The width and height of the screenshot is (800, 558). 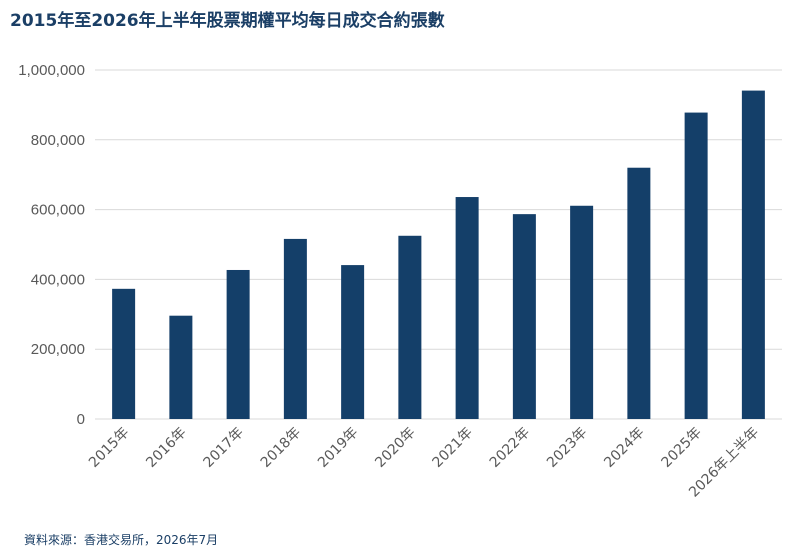 What do you see at coordinates (51, 70) in the screenshot?
I see `y-tick-label: 1,000,000` at bounding box center [51, 70].